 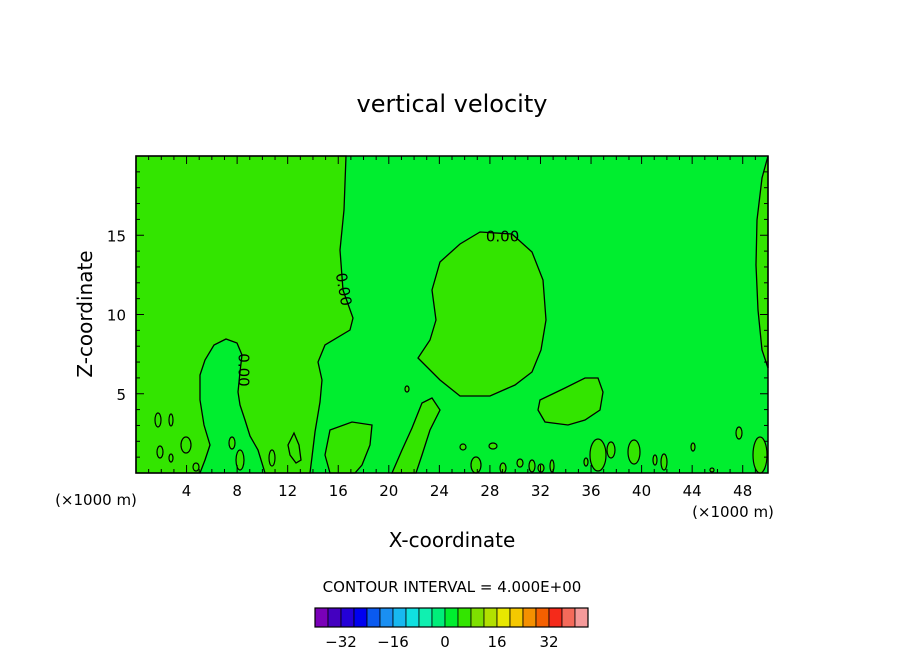 I want to click on region-bottom-20-contour, so click(x=348, y=447).